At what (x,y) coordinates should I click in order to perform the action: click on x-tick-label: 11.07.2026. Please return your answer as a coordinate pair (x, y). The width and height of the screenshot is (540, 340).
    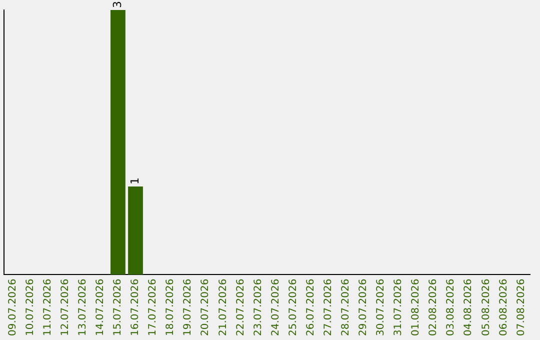
    Looking at the image, I should click on (48, 307).